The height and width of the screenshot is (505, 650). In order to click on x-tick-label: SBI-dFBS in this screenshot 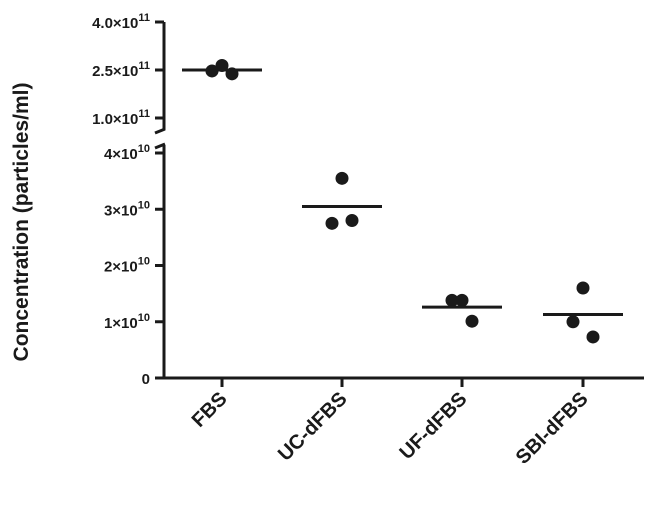, I will do `click(552, 428)`.